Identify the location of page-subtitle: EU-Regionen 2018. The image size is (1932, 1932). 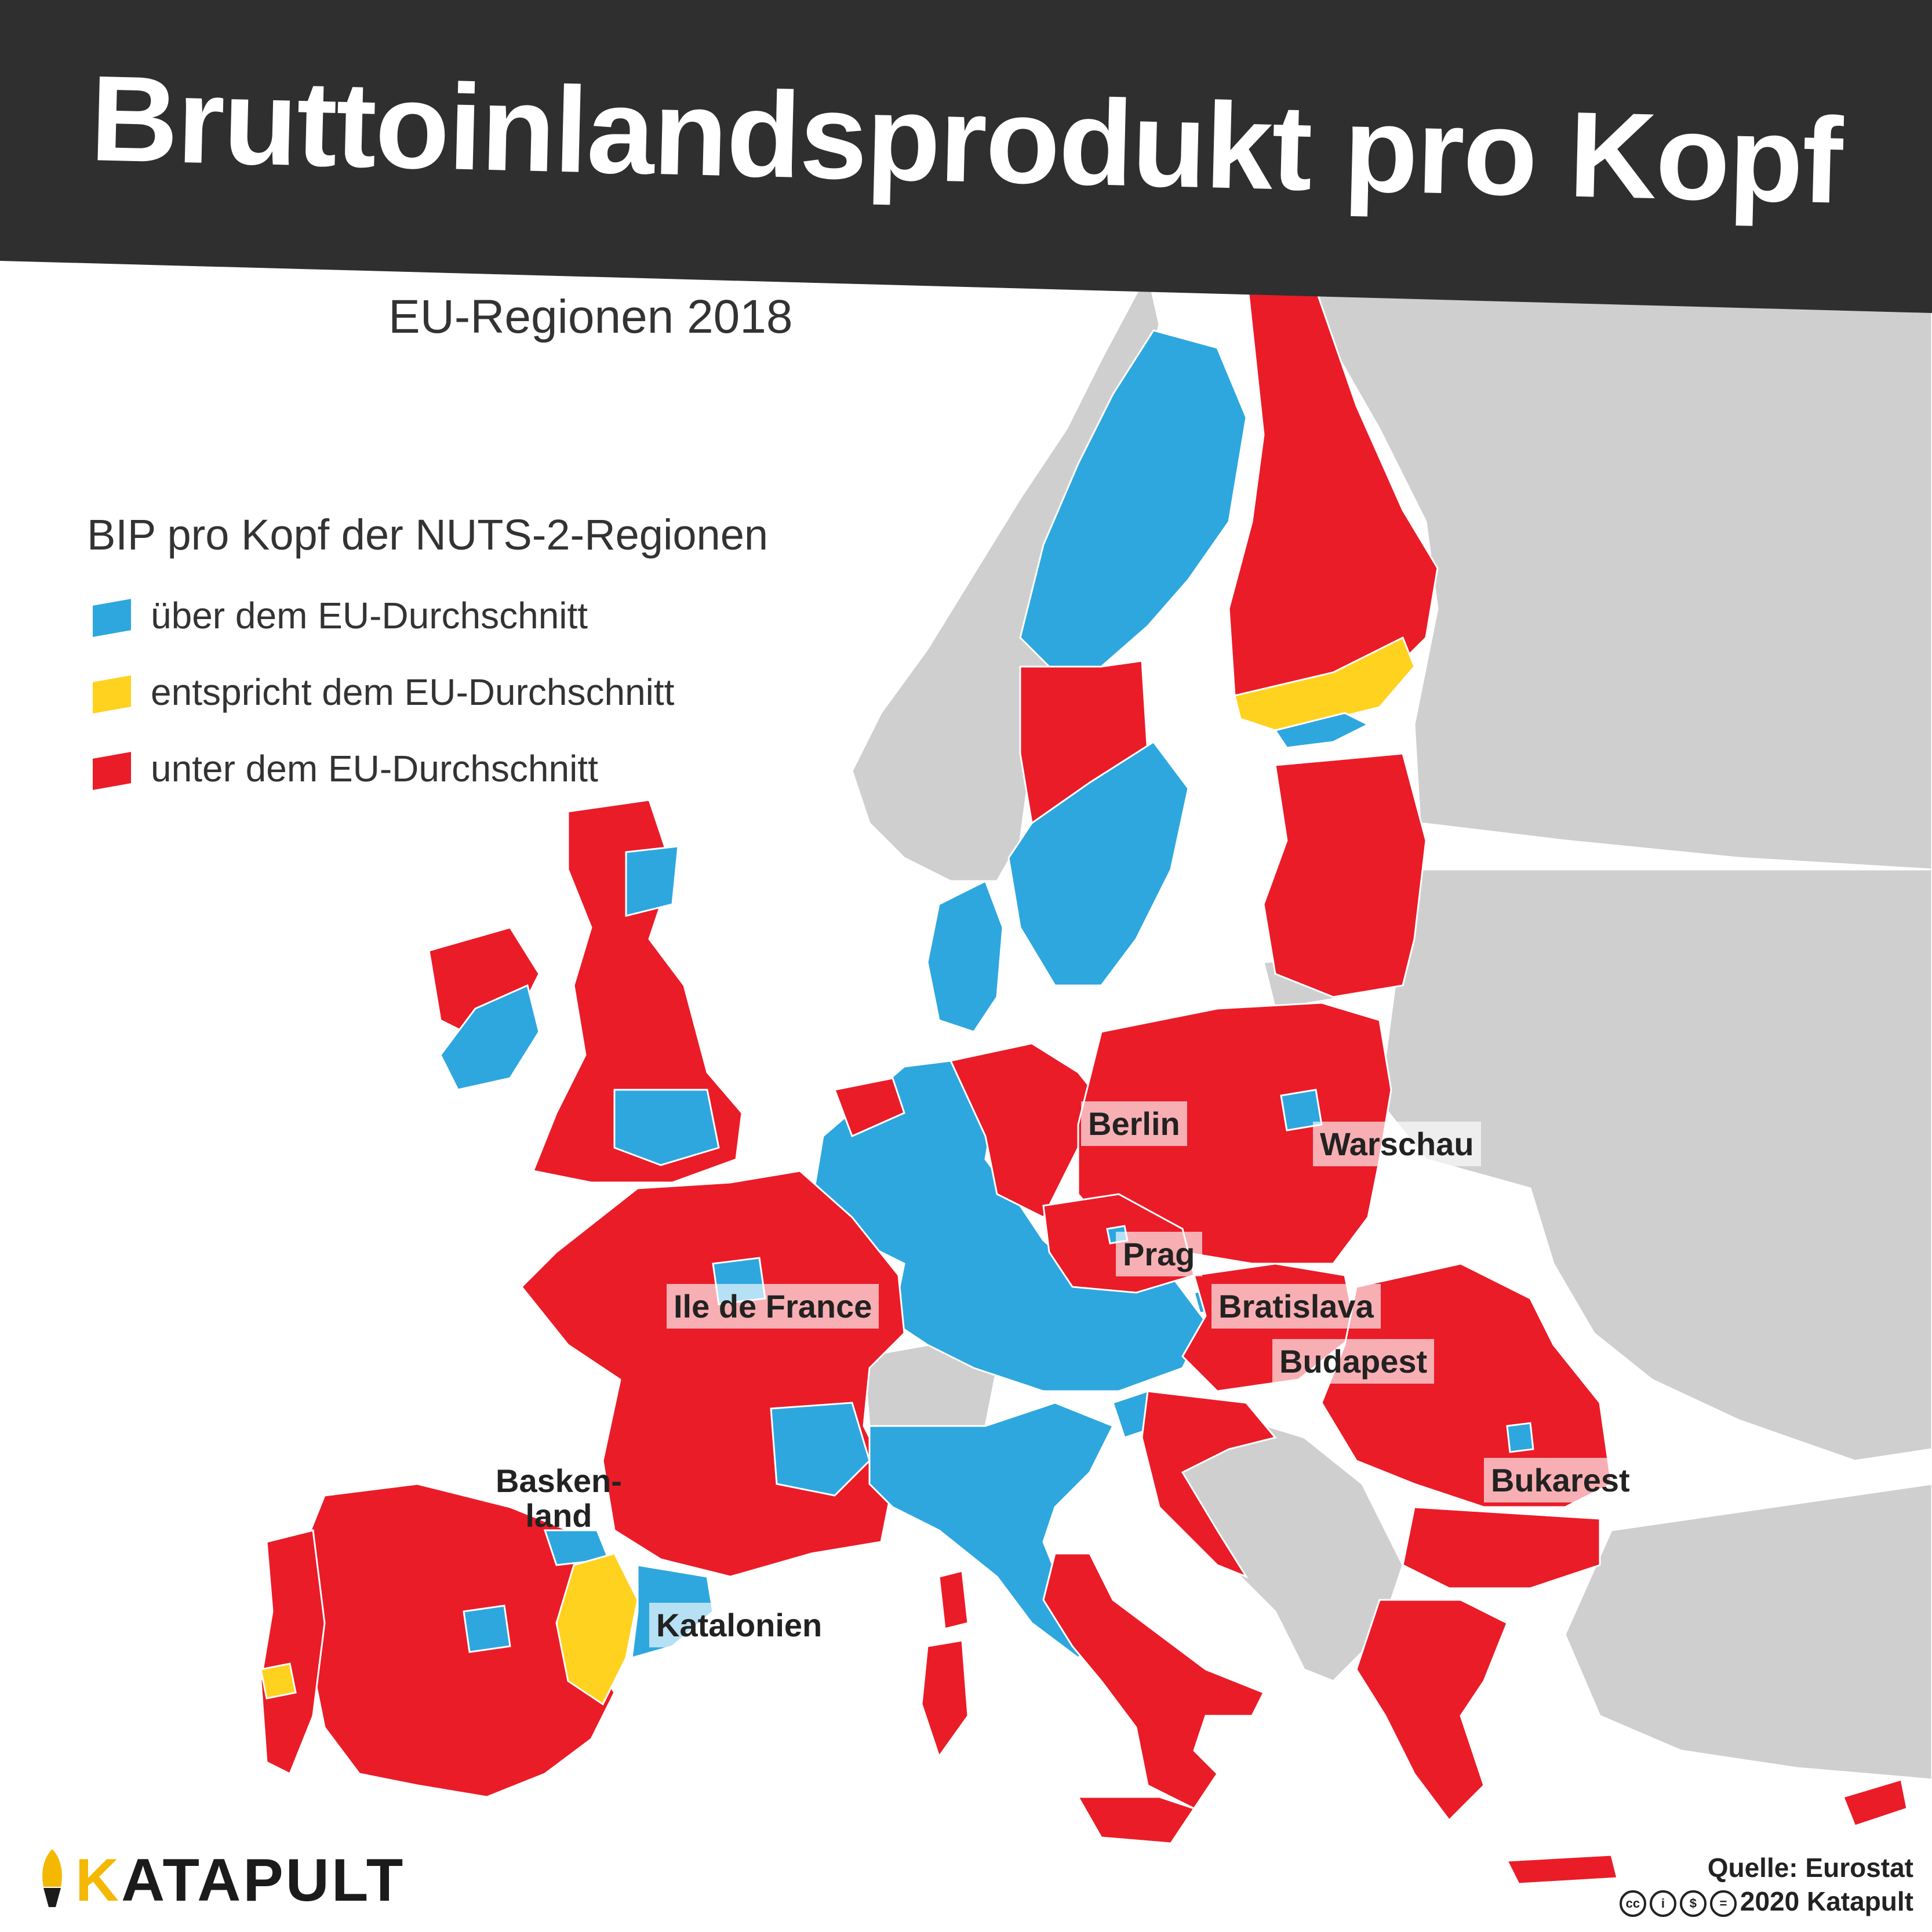
(590, 316).